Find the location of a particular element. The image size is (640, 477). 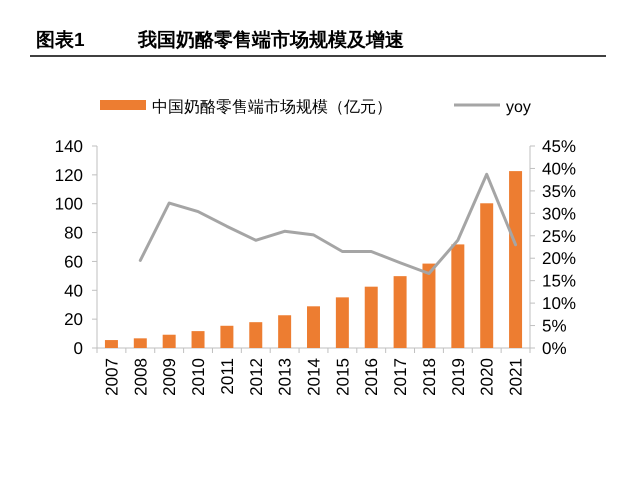

y-tick-label: 140 is located at coordinates (68, 146).